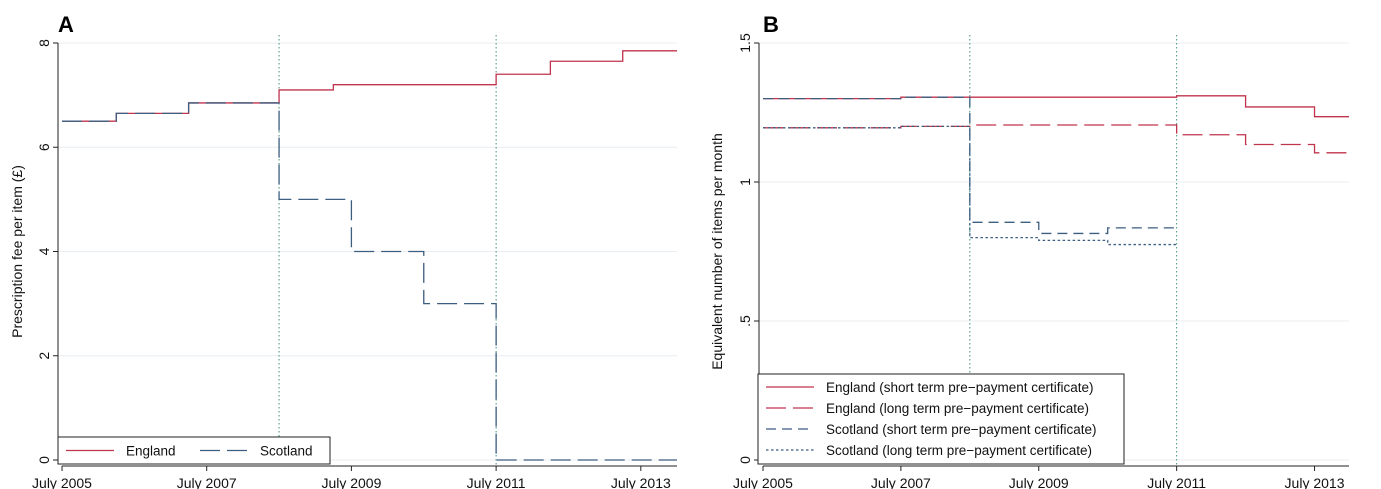 The image size is (1381, 489). I want to click on y-tick-label: 8, so click(44, 43).